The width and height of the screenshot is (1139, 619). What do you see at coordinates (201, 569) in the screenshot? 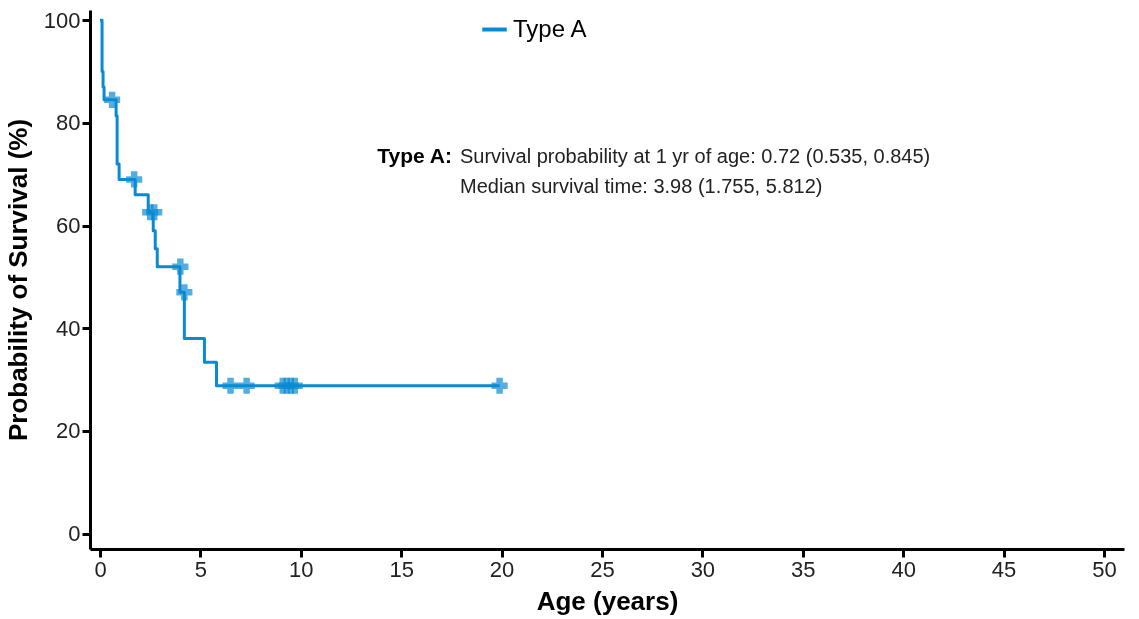
I see `x-tick-label: 5` at bounding box center [201, 569].